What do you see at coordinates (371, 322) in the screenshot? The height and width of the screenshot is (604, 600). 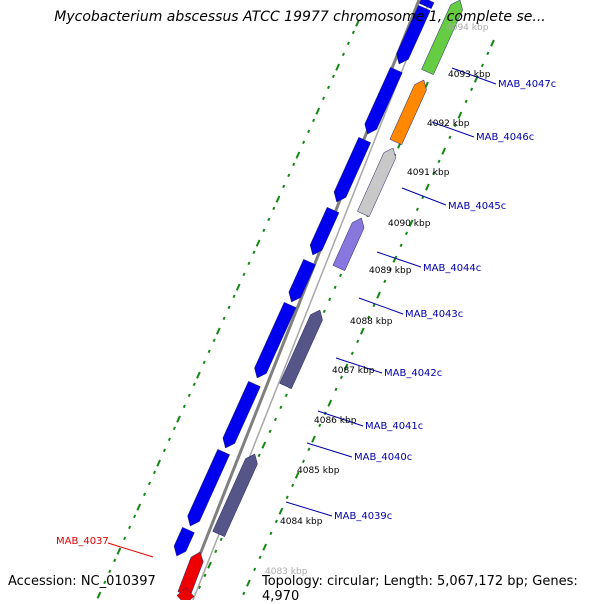 I see `kbp-label: 4088 kbp` at bounding box center [371, 322].